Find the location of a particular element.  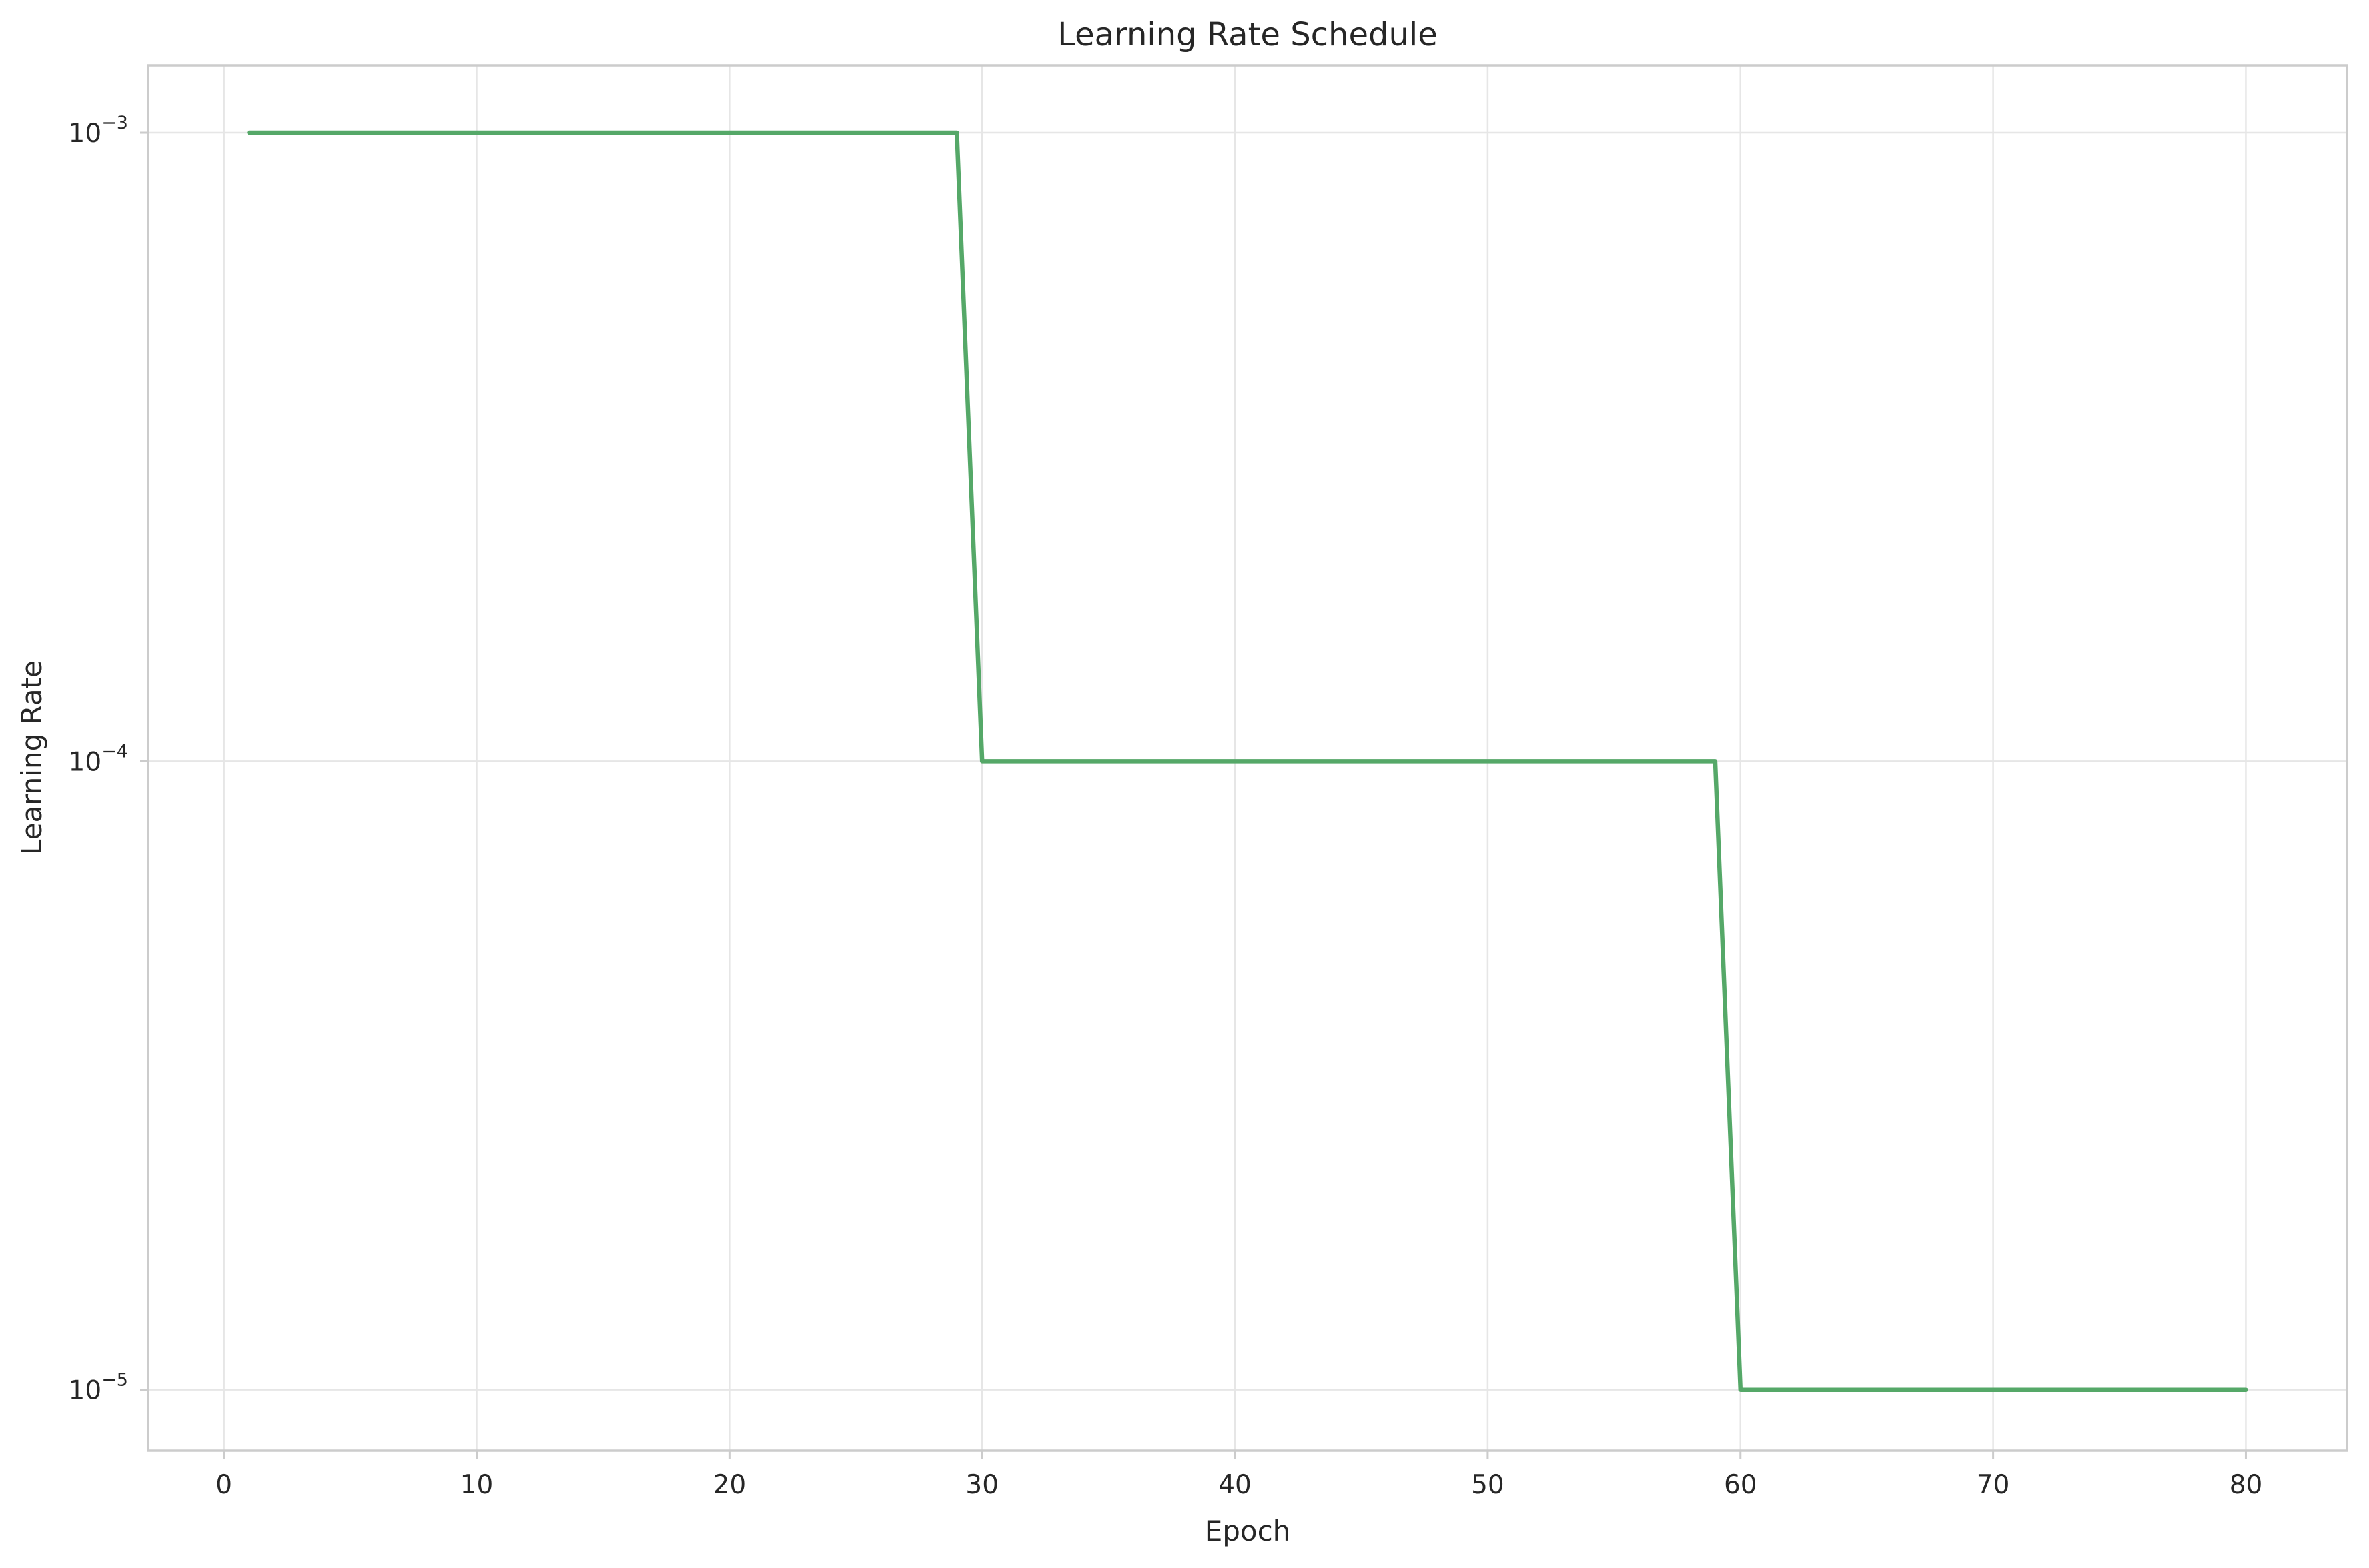

chart-title: Learning Rate Schedule is located at coordinates (1247, 34).